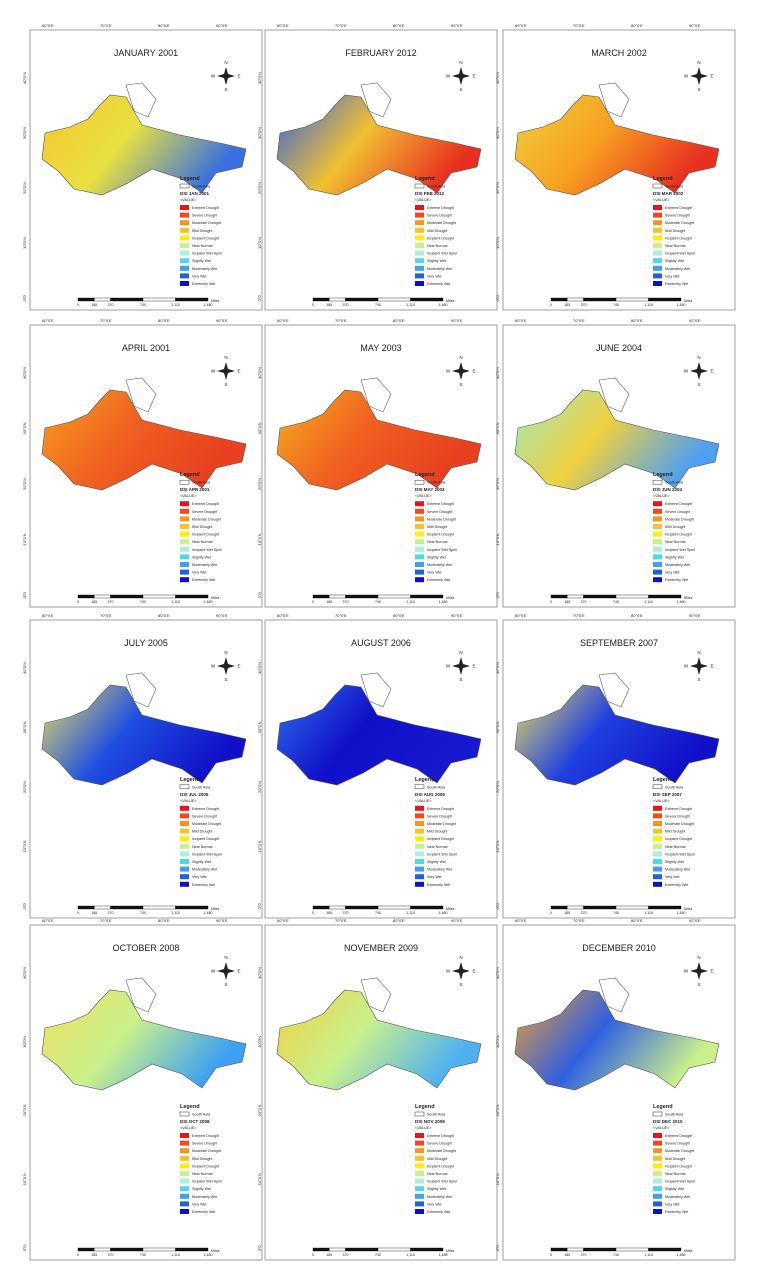 Image resolution: width=768 pixels, height=1266 pixels. Describe the element at coordinates (442, 550) in the screenshot. I see `legend-class: Incipient Wet Spell` at that location.